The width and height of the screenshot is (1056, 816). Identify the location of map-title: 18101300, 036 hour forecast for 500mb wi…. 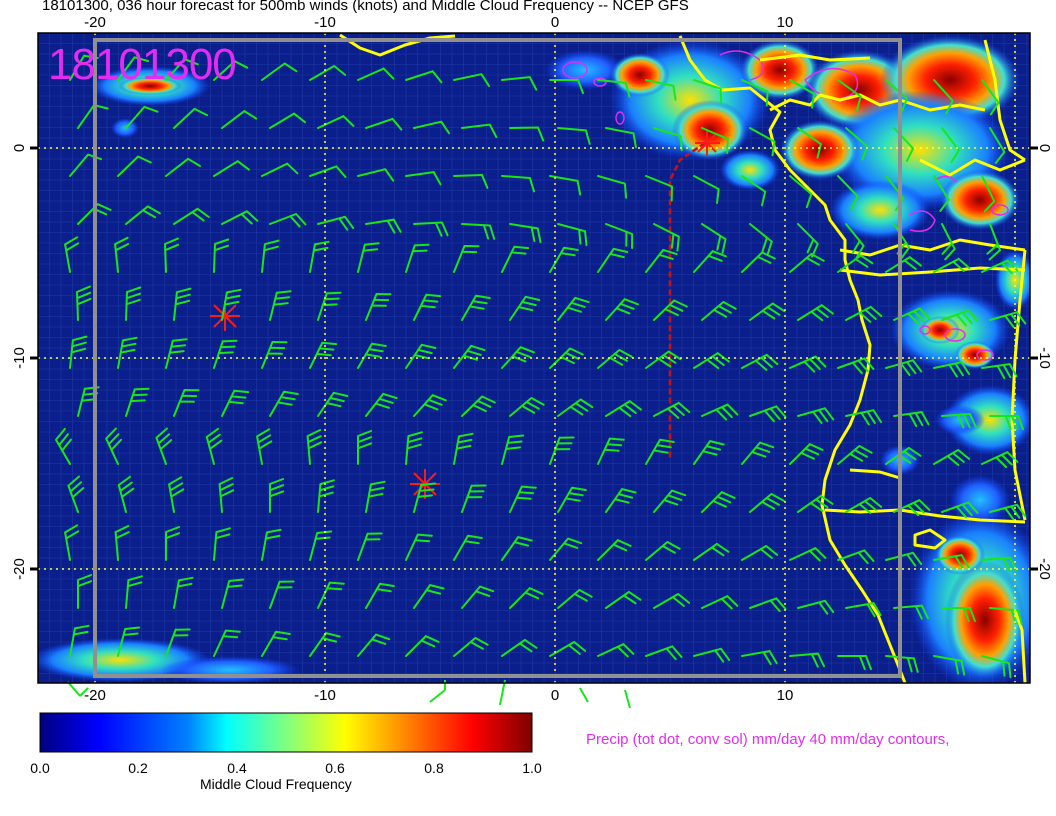
(365, 7).